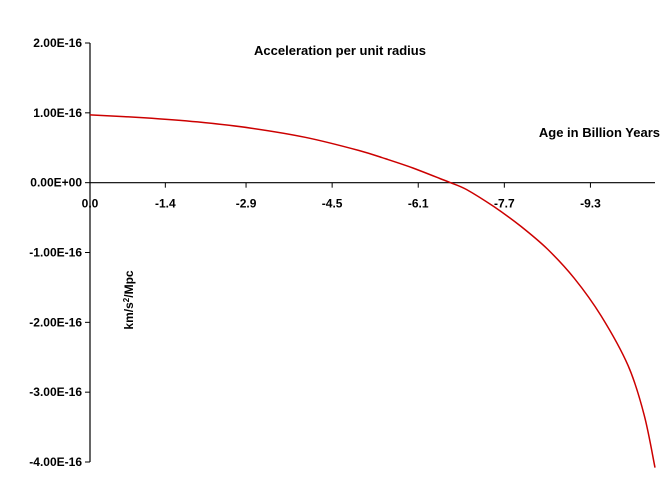  I want to click on y-axis-title: km/s2/Mpc, so click(129, 299).